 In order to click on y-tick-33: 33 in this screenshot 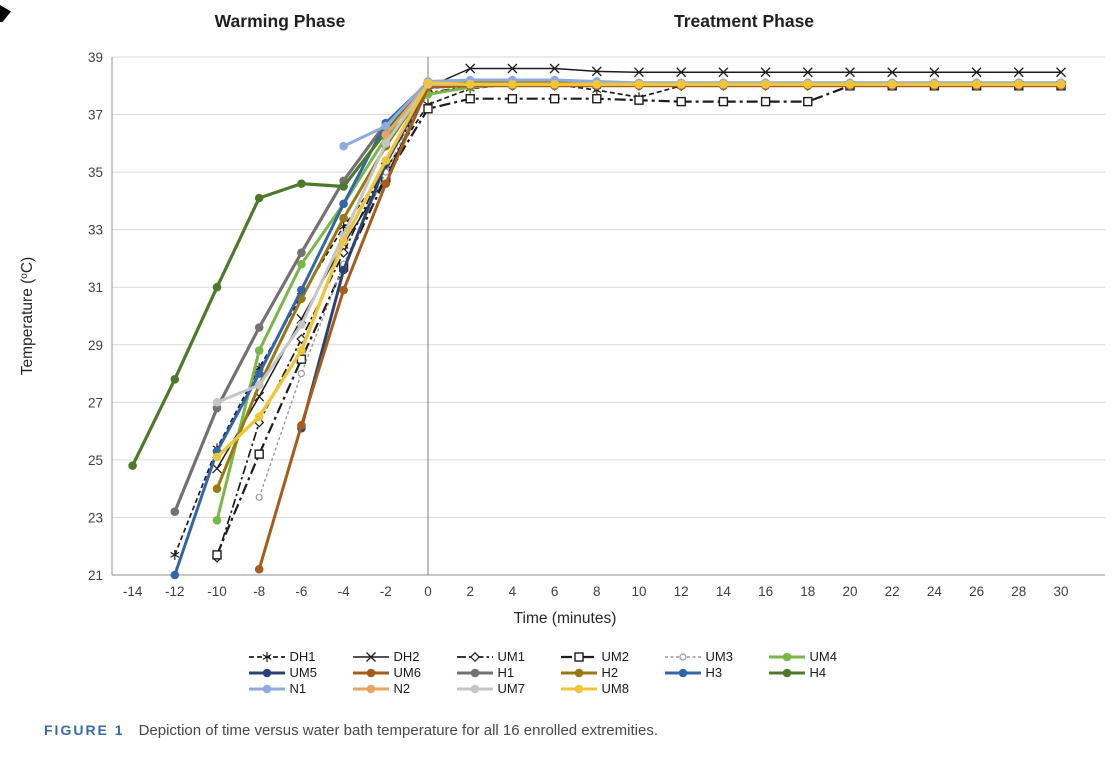, I will do `click(95, 230)`.